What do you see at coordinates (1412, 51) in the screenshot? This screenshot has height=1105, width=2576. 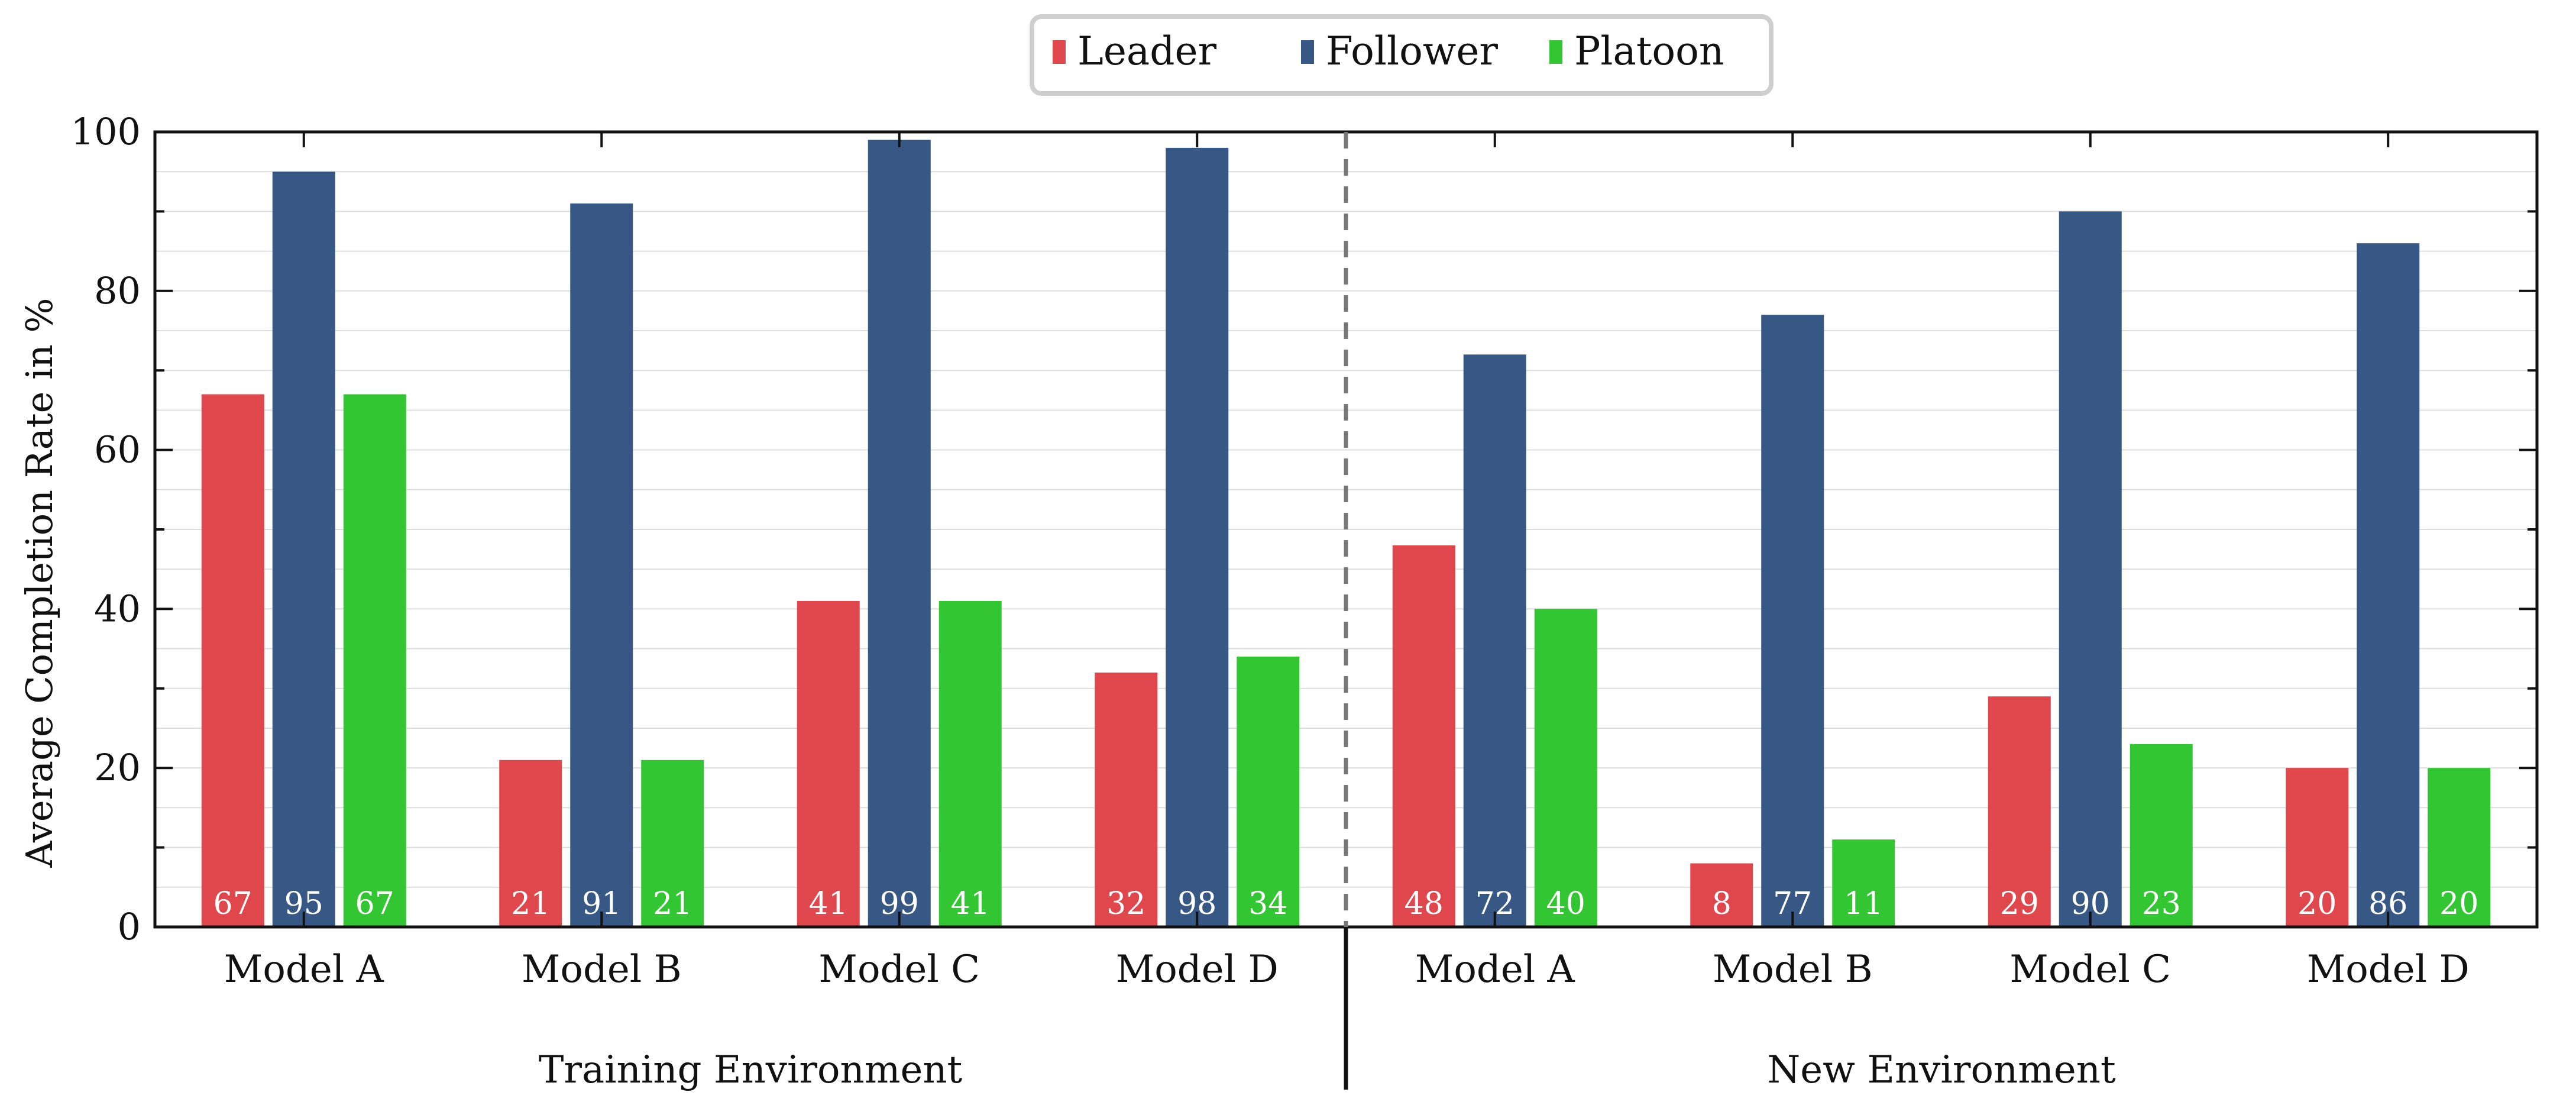 I see `legend-label: Follower` at bounding box center [1412, 51].